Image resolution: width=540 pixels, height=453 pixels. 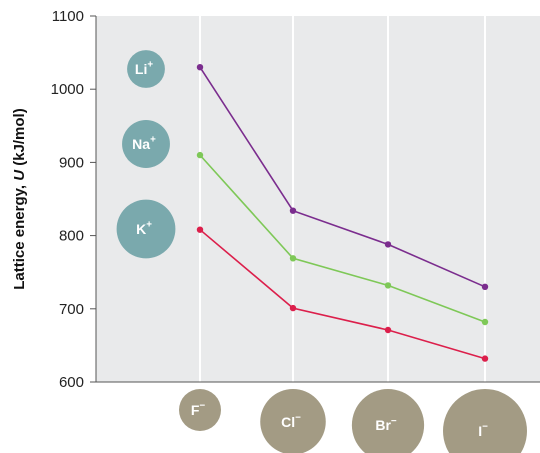 What do you see at coordinates (485, 358) in the screenshot?
I see `point-k-i` at bounding box center [485, 358].